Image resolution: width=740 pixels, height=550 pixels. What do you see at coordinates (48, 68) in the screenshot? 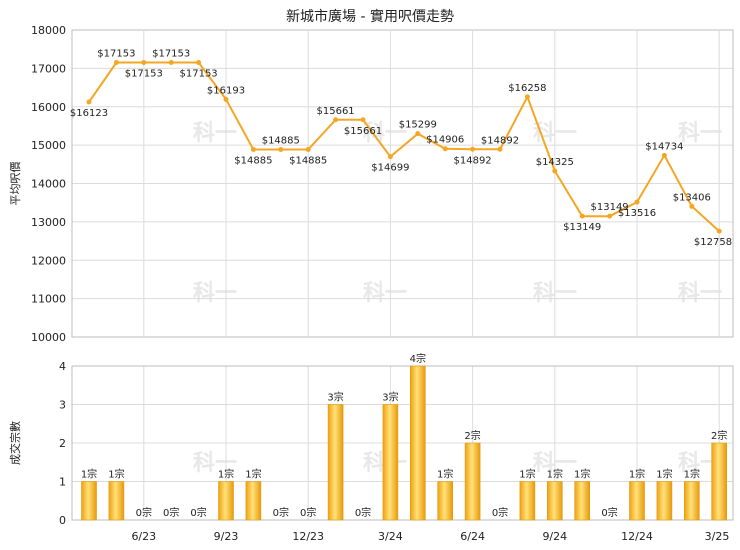
I see `y-tick-label: 17000` at bounding box center [48, 68].